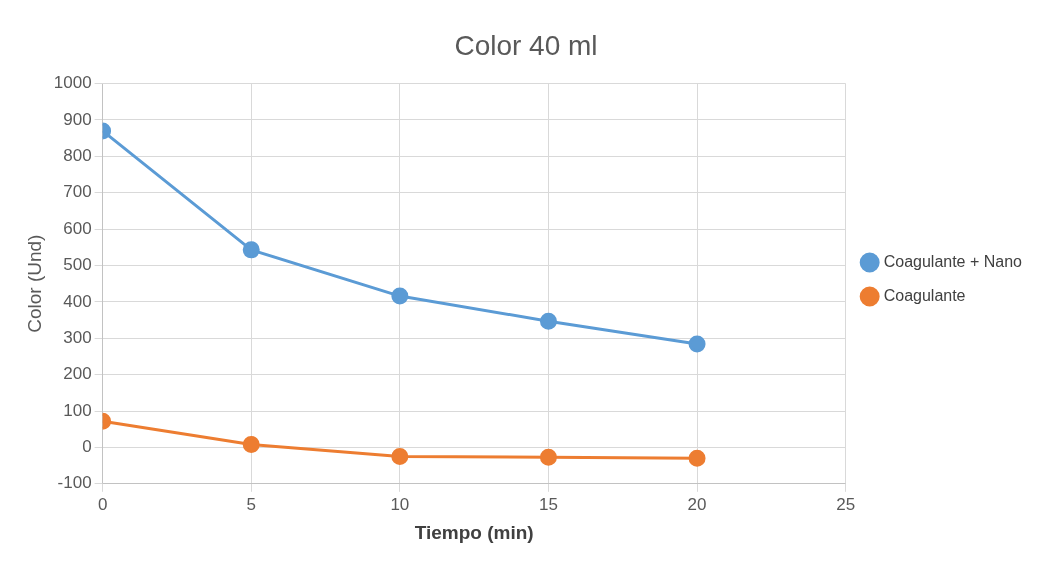 Image resolution: width=1062 pixels, height=569 pixels. What do you see at coordinates (72, 83) in the screenshot?
I see `y-tick-label: 1000` at bounding box center [72, 83].